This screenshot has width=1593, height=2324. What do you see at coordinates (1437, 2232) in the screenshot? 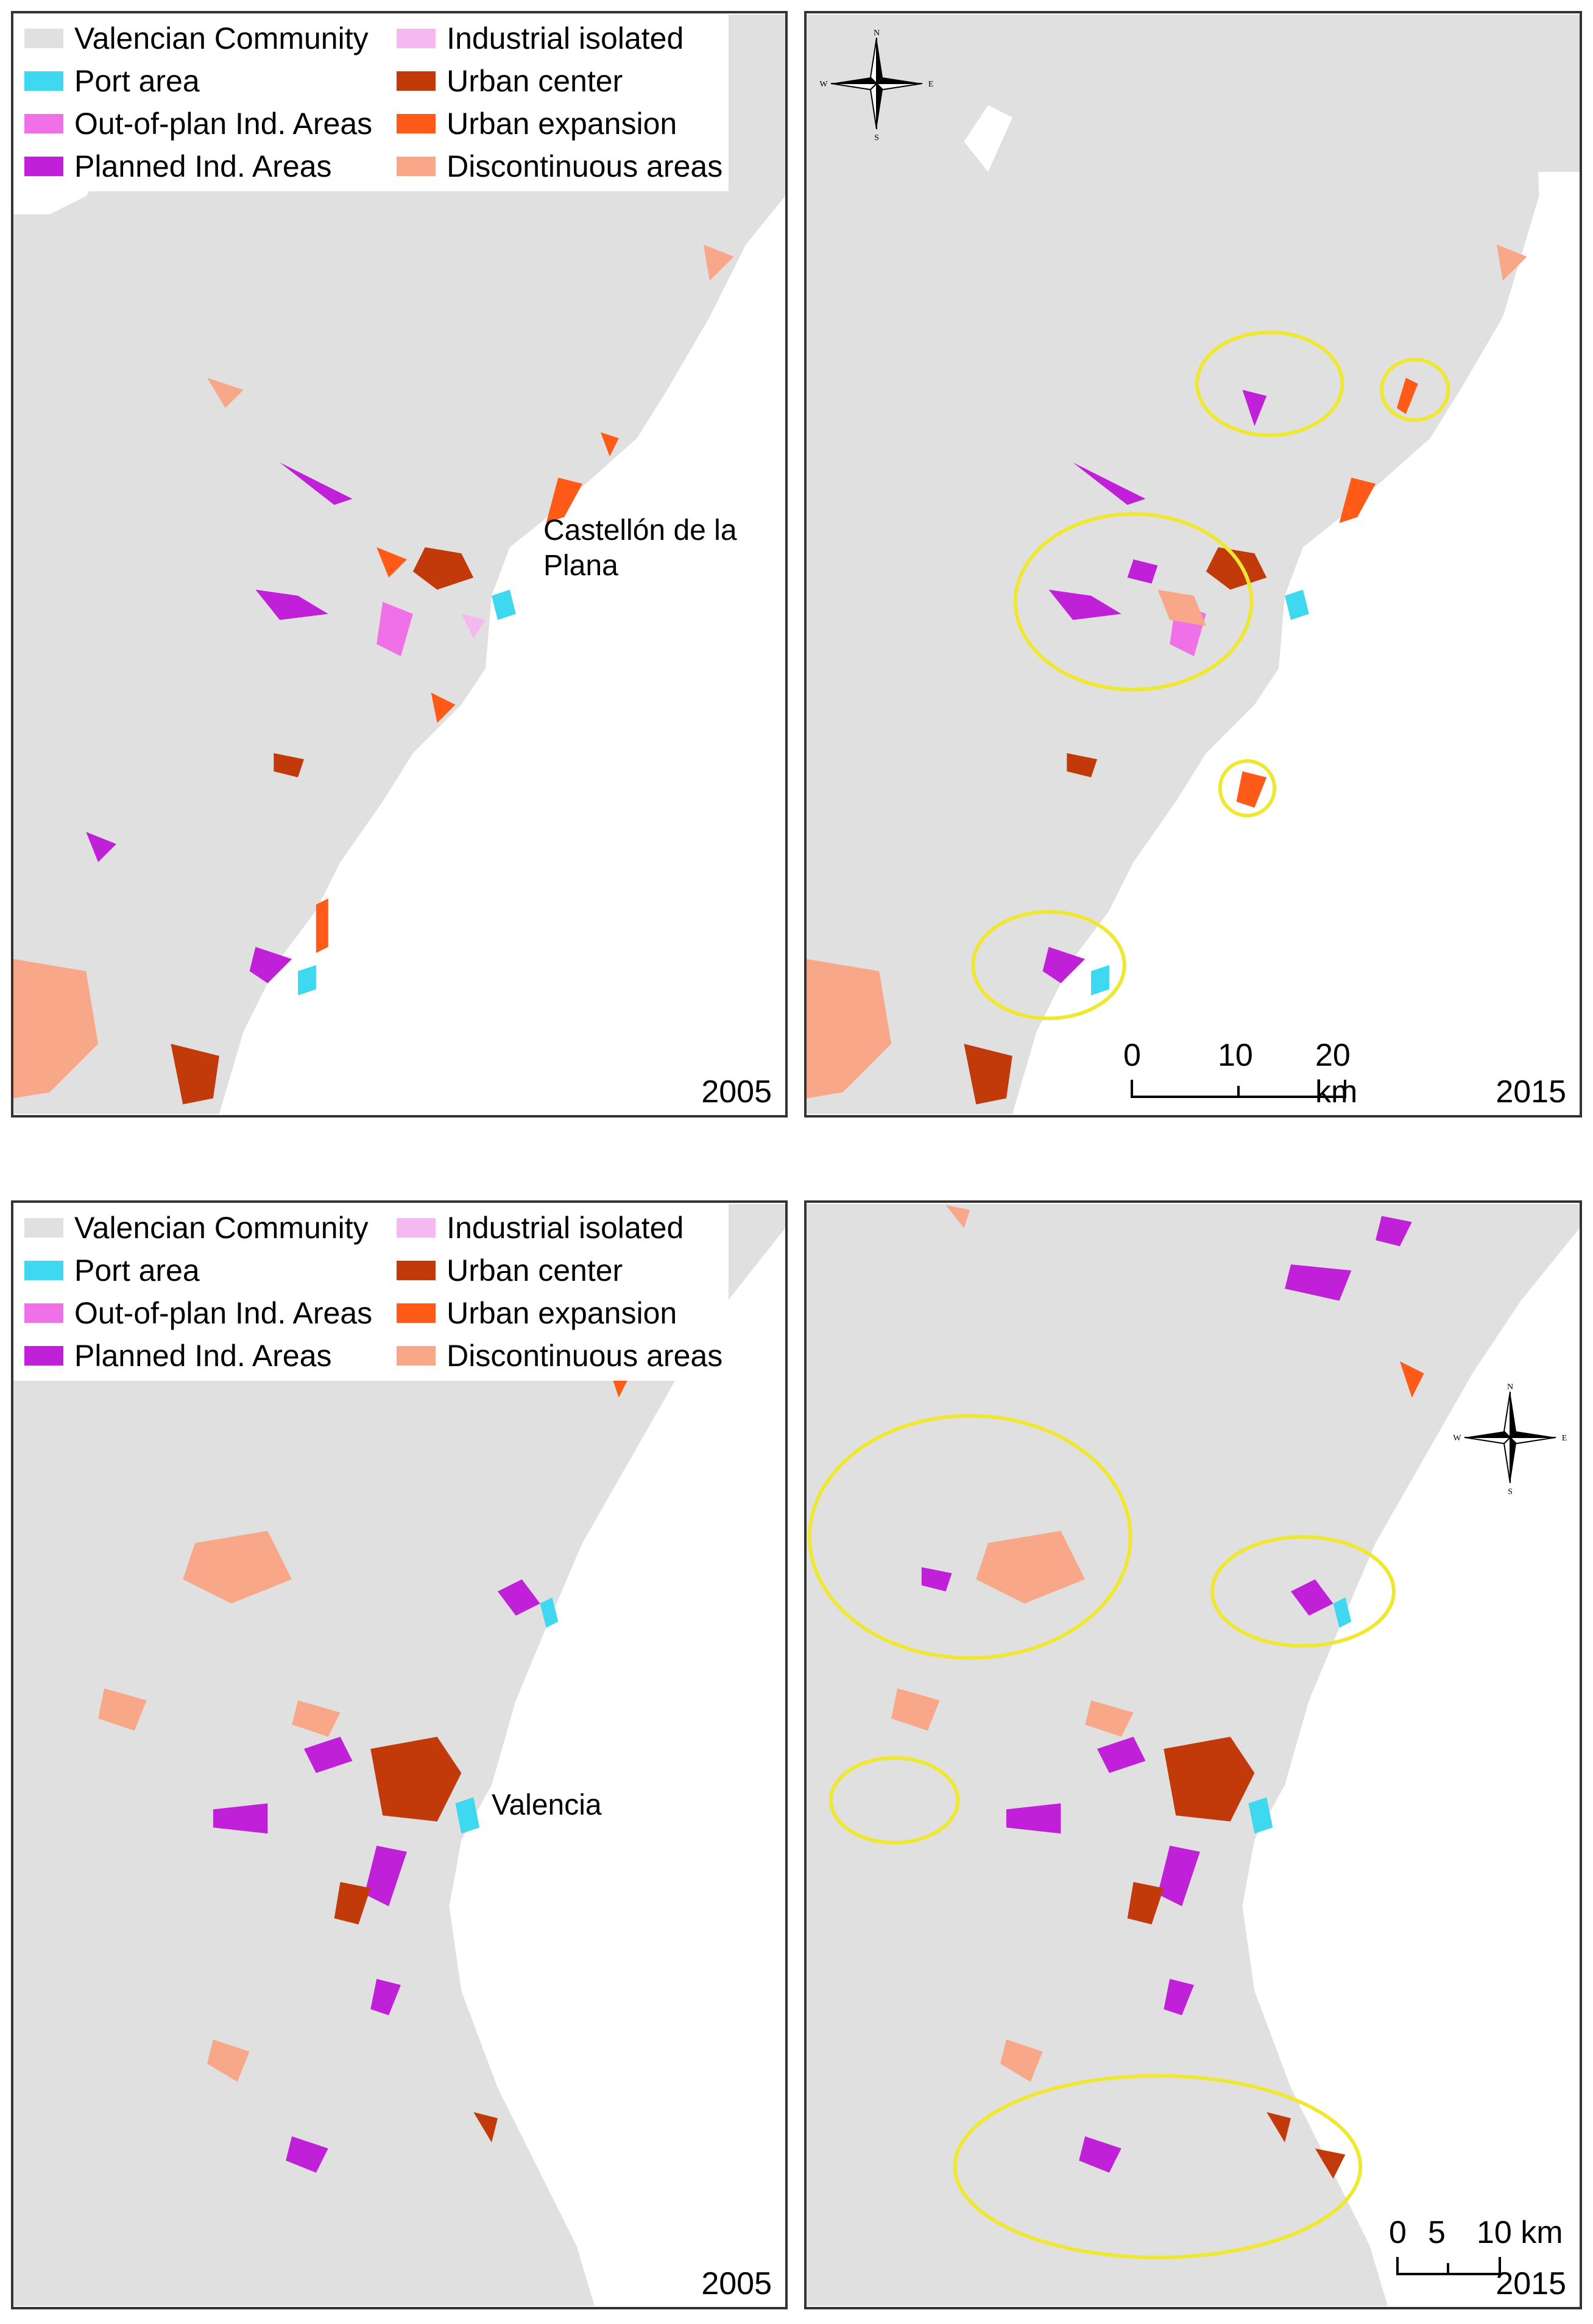
I see `scale-tick-label: 5` at bounding box center [1437, 2232].